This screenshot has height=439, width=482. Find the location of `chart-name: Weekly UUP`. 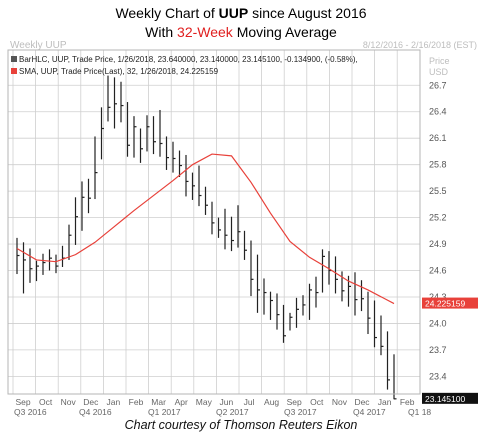

chart-name: Weekly UUP is located at coordinates (38, 45).